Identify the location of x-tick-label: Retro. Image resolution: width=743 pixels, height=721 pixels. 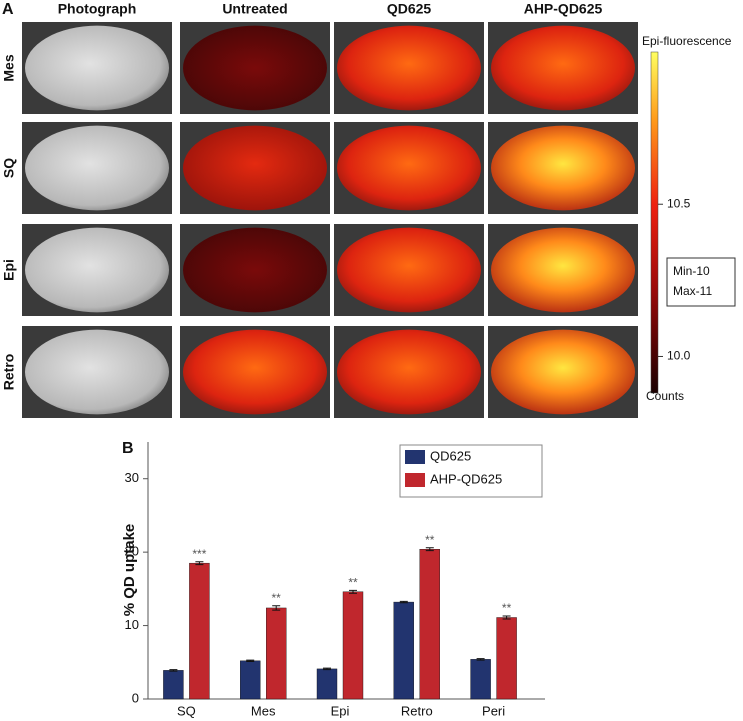
(417, 710).